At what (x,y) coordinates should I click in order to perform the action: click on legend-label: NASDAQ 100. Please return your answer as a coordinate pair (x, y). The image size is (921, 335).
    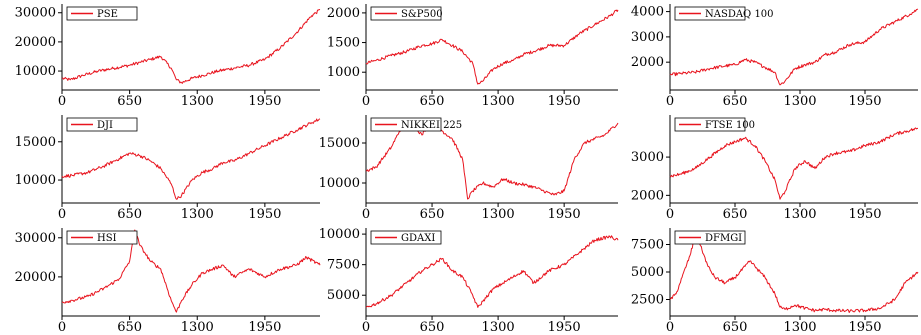
    Looking at the image, I should click on (739, 14).